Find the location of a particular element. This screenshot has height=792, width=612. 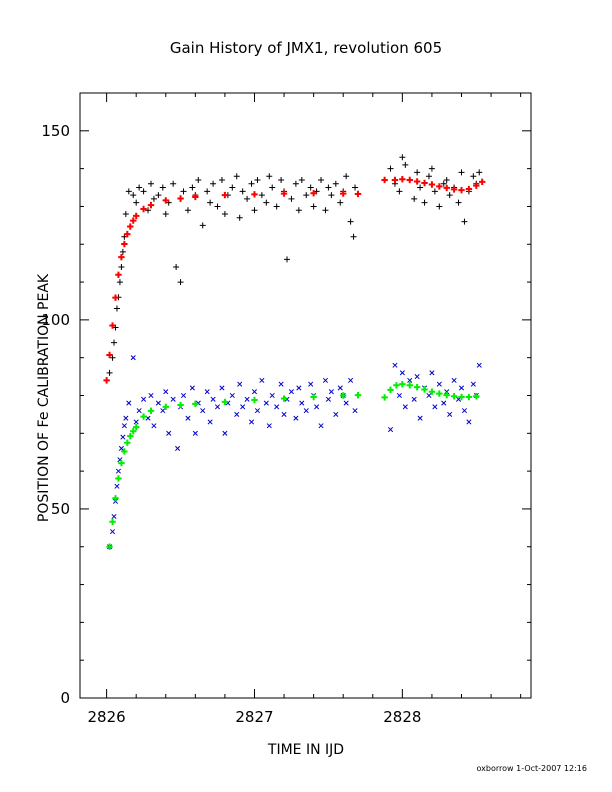

x-tick-label: 2826 is located at coordinates (107, 717).